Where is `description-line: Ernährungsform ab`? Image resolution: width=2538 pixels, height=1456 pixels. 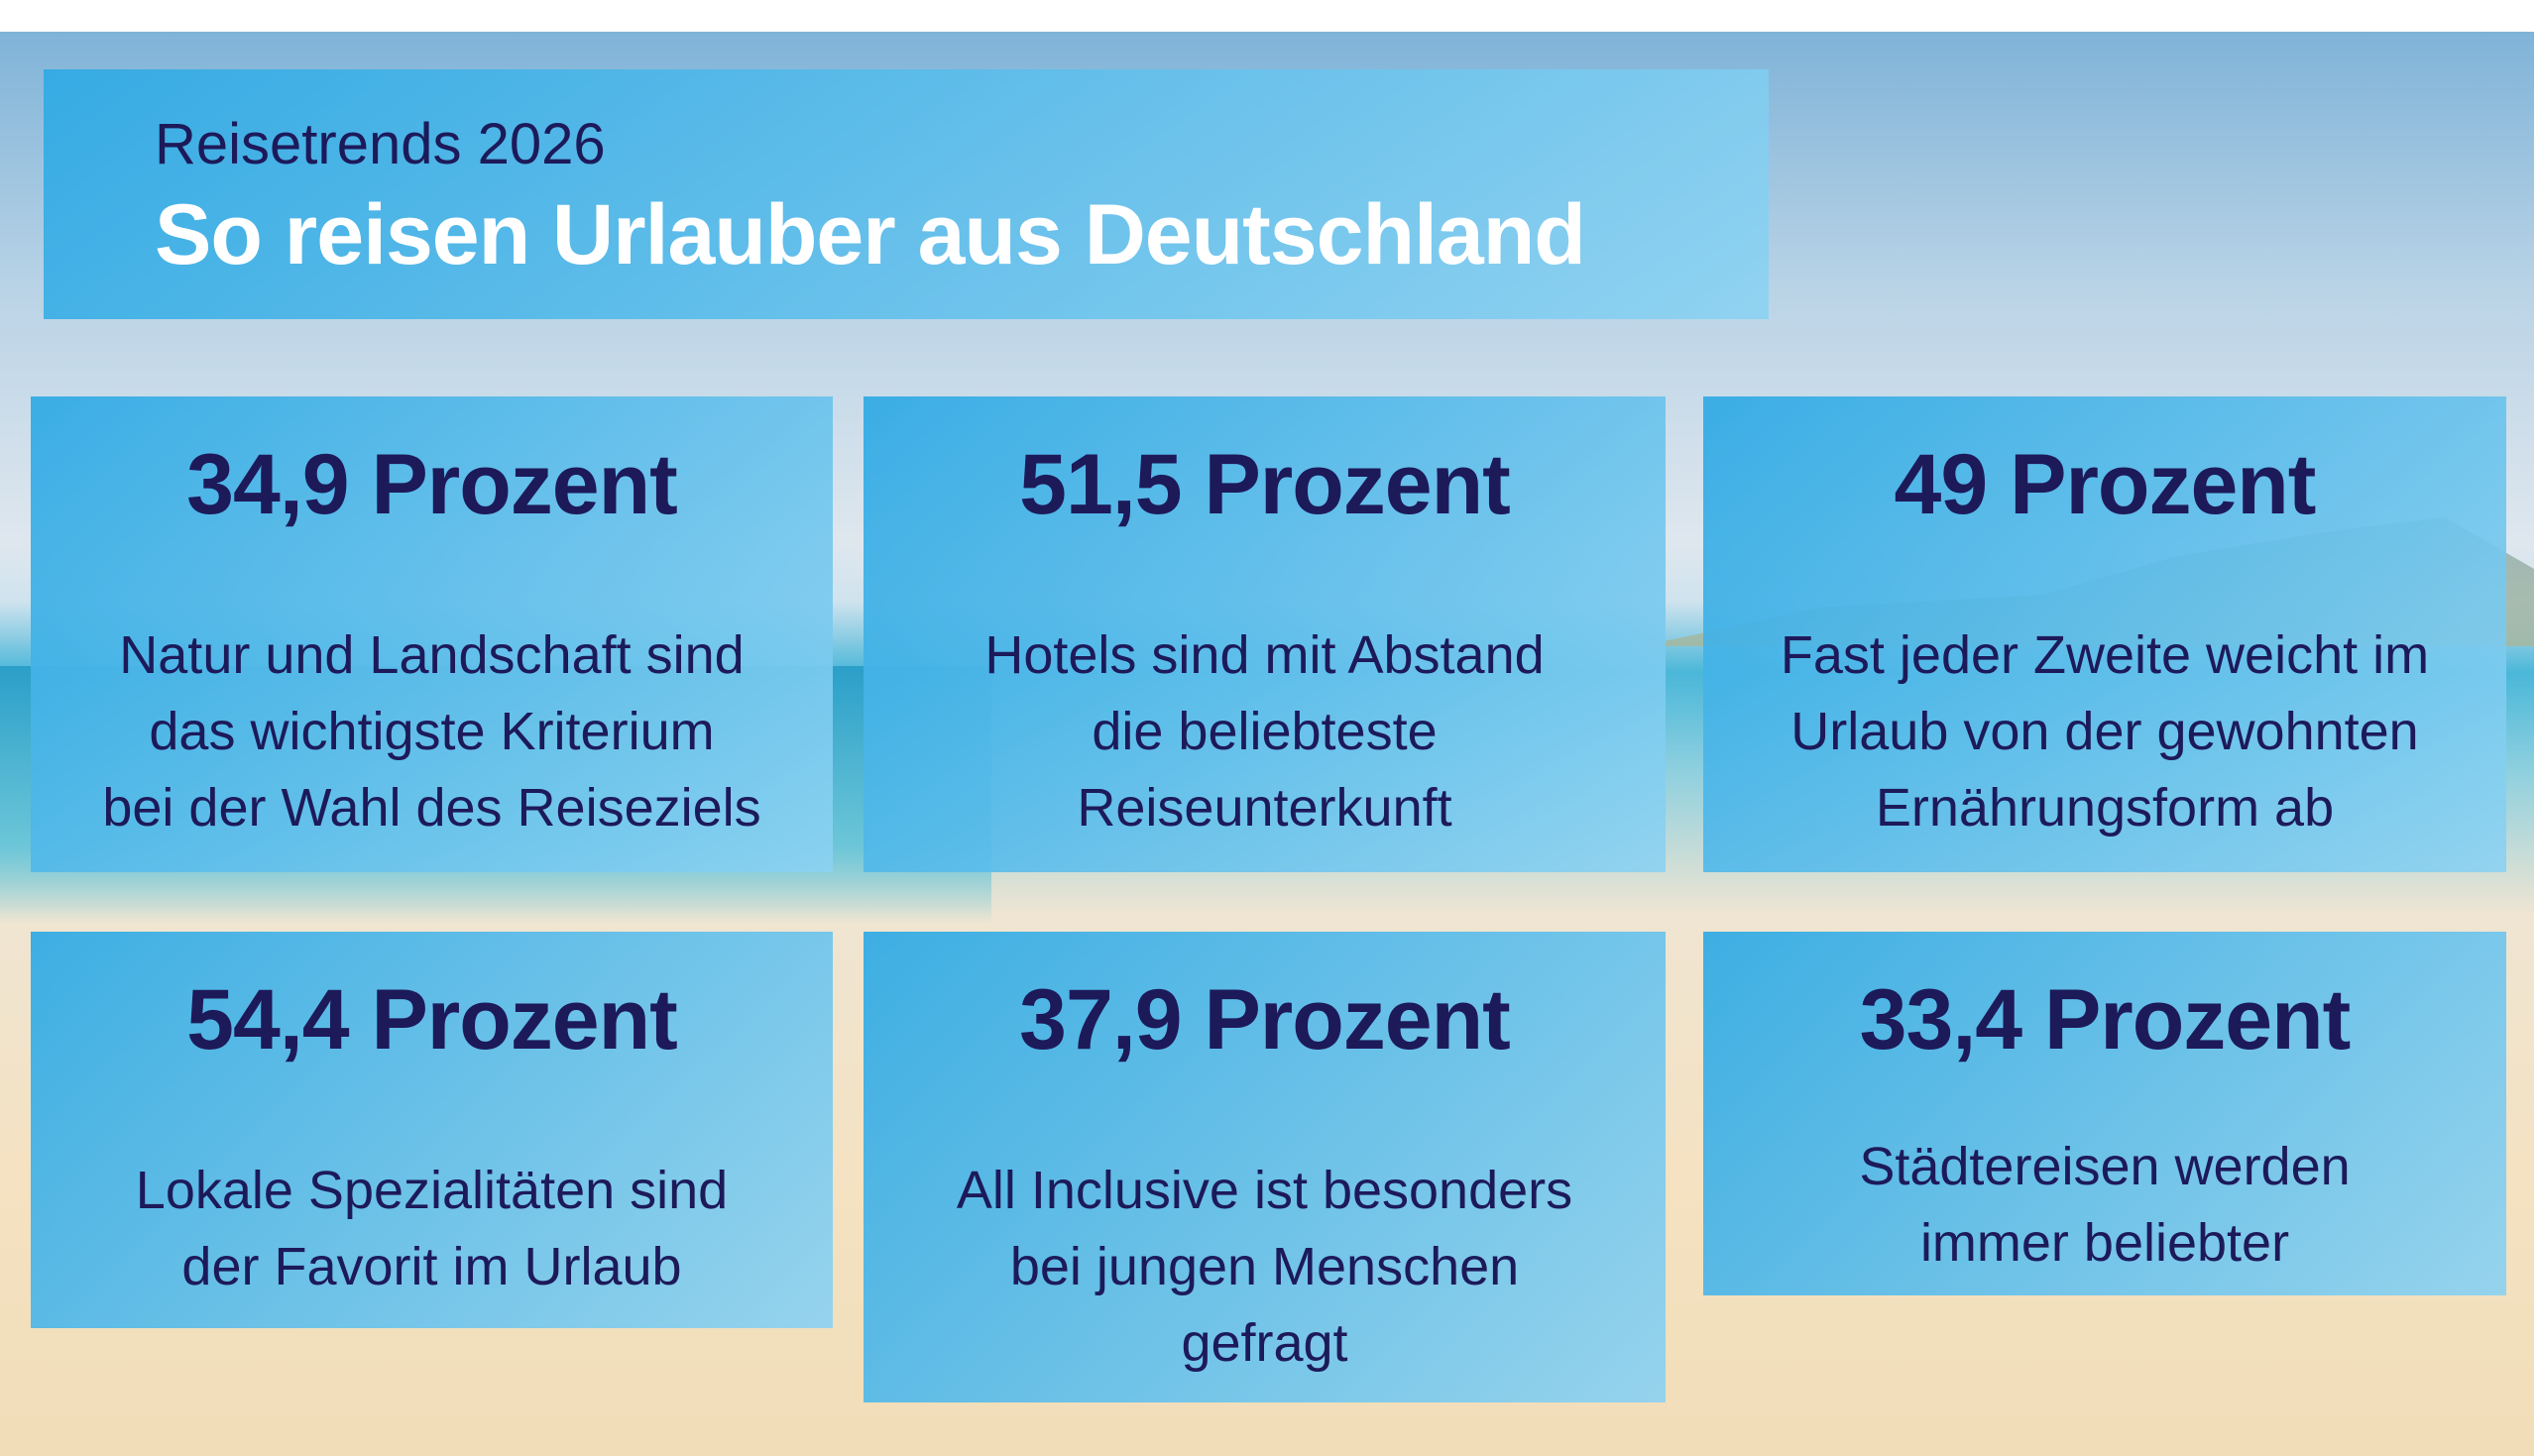
description-line: Ernährungsform ab is located at coordinates (2105, 808).